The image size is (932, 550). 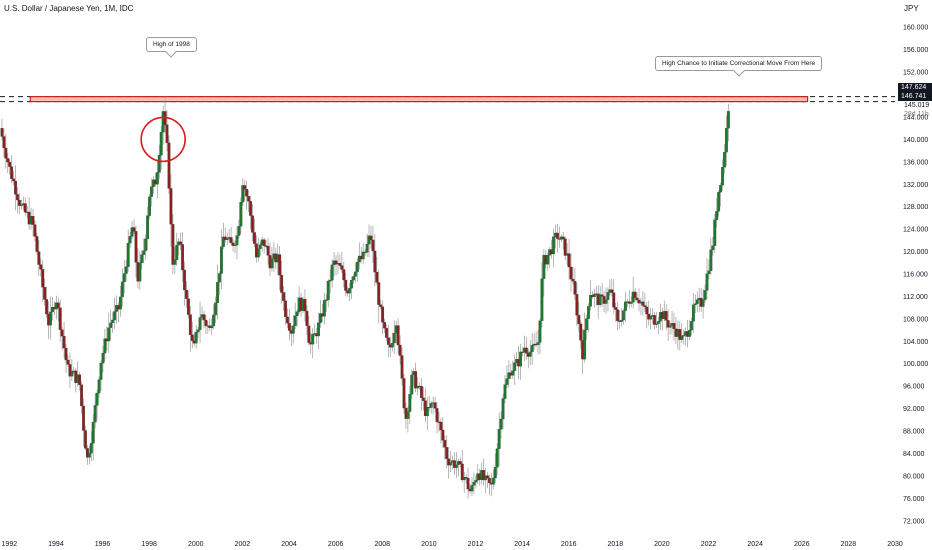 I want to click on x-tick-label: 2026, so click(x=802, y=544).